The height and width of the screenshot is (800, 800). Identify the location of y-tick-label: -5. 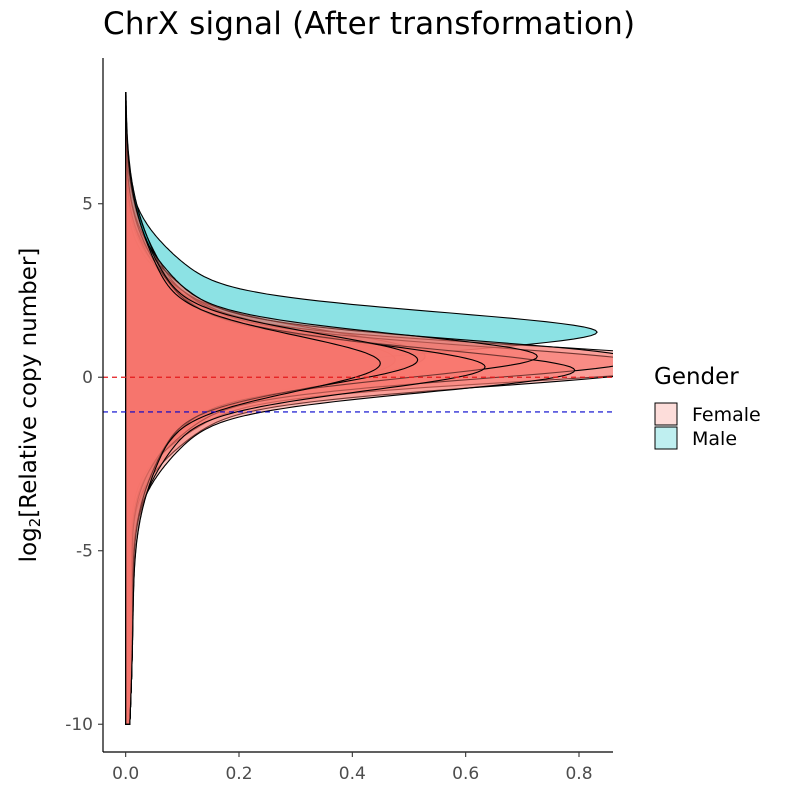
(84, 552).